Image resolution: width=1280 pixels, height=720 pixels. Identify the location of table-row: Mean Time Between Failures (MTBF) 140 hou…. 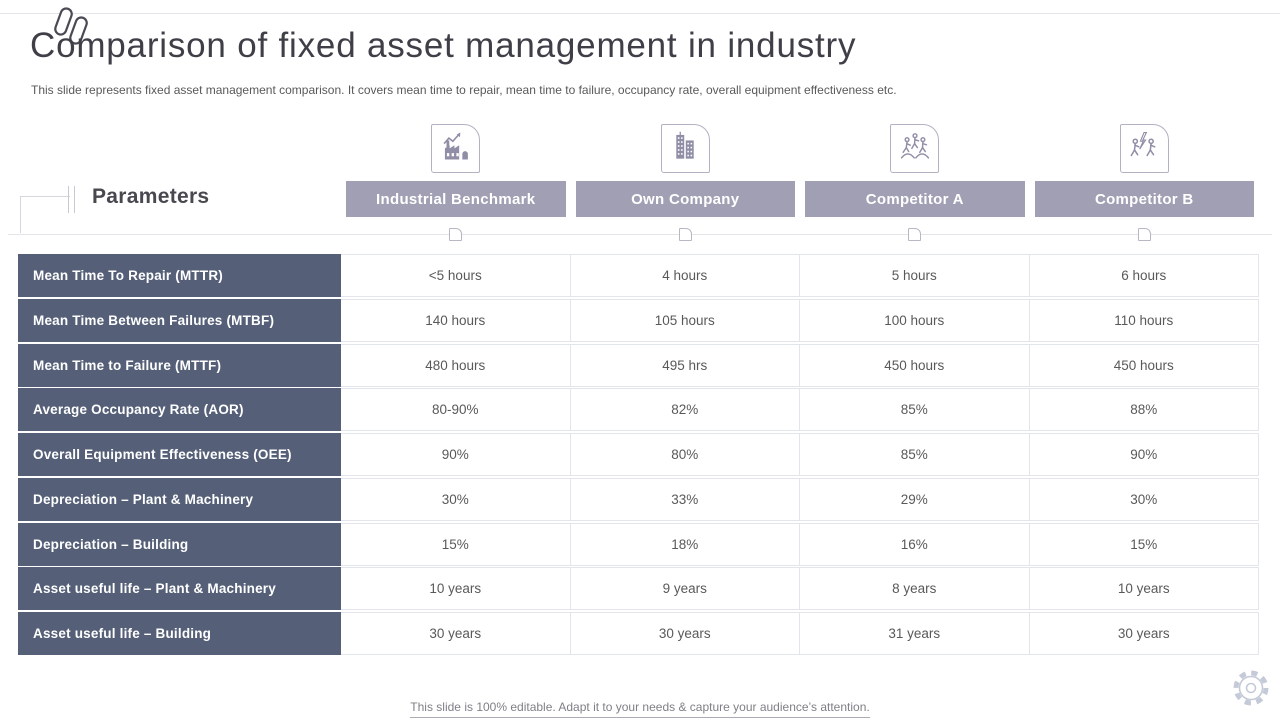
(638, 320).